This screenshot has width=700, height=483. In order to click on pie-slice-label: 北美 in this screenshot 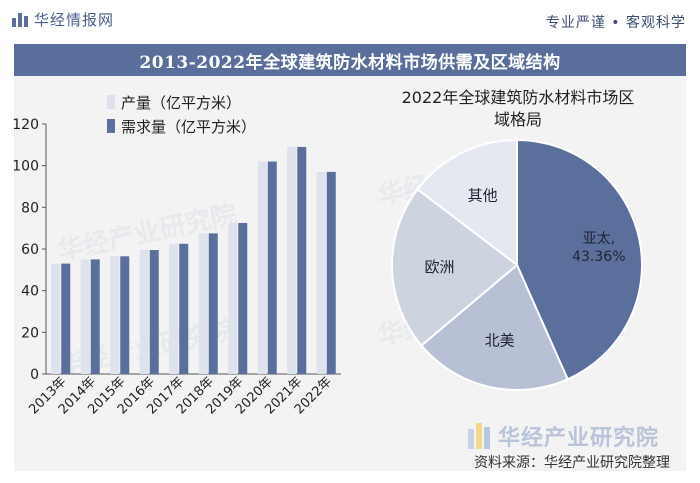, I will do `click(500, 341)`.